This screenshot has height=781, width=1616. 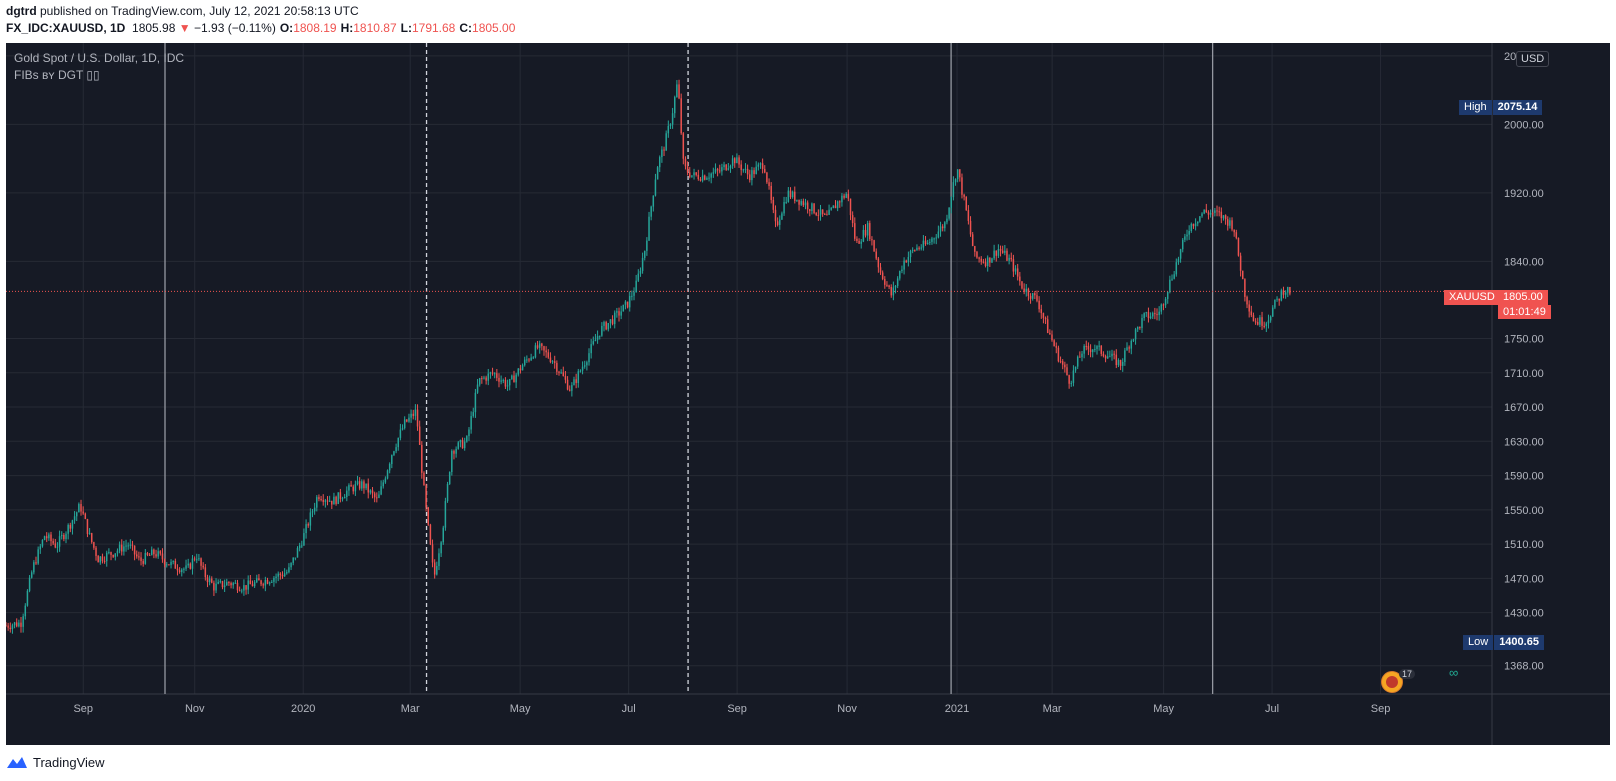 I want to click on y-tick-label: 1670.00, so click(x=1524, y=408).